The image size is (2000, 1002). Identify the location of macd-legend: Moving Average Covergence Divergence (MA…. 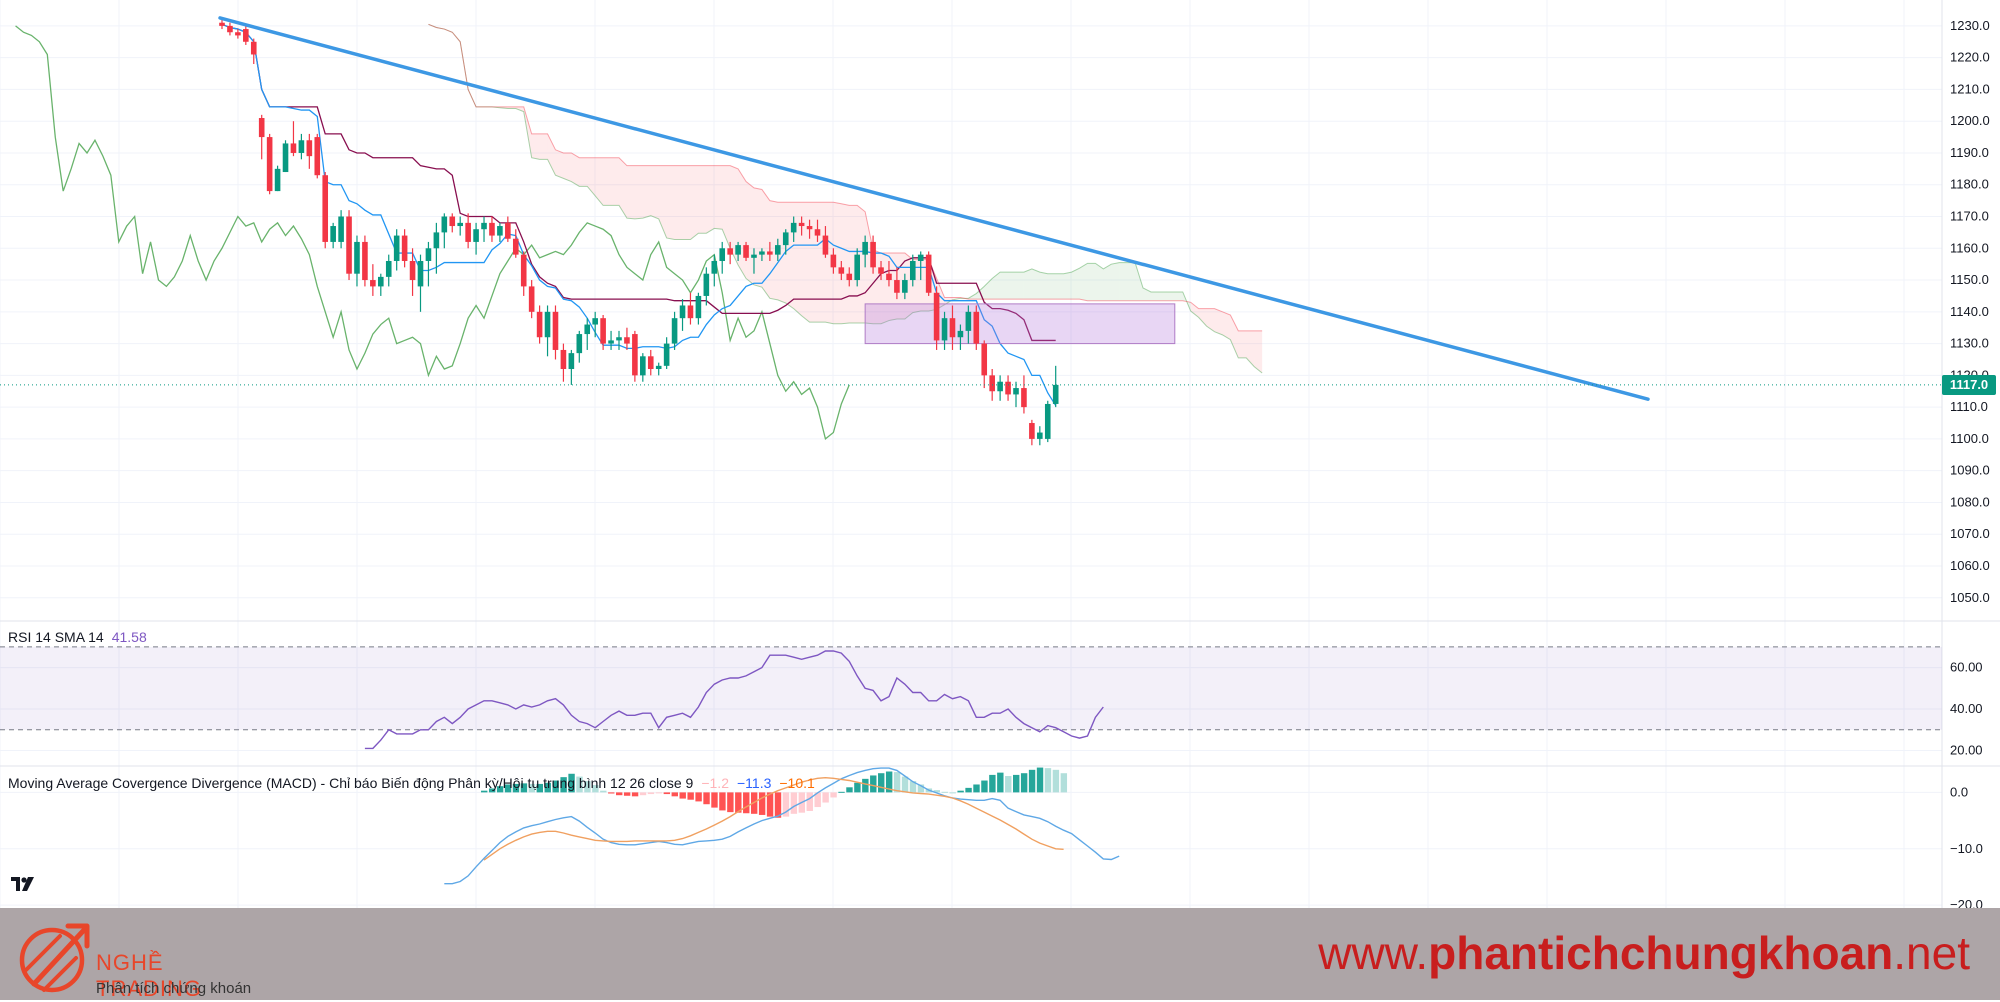
(411, 783).